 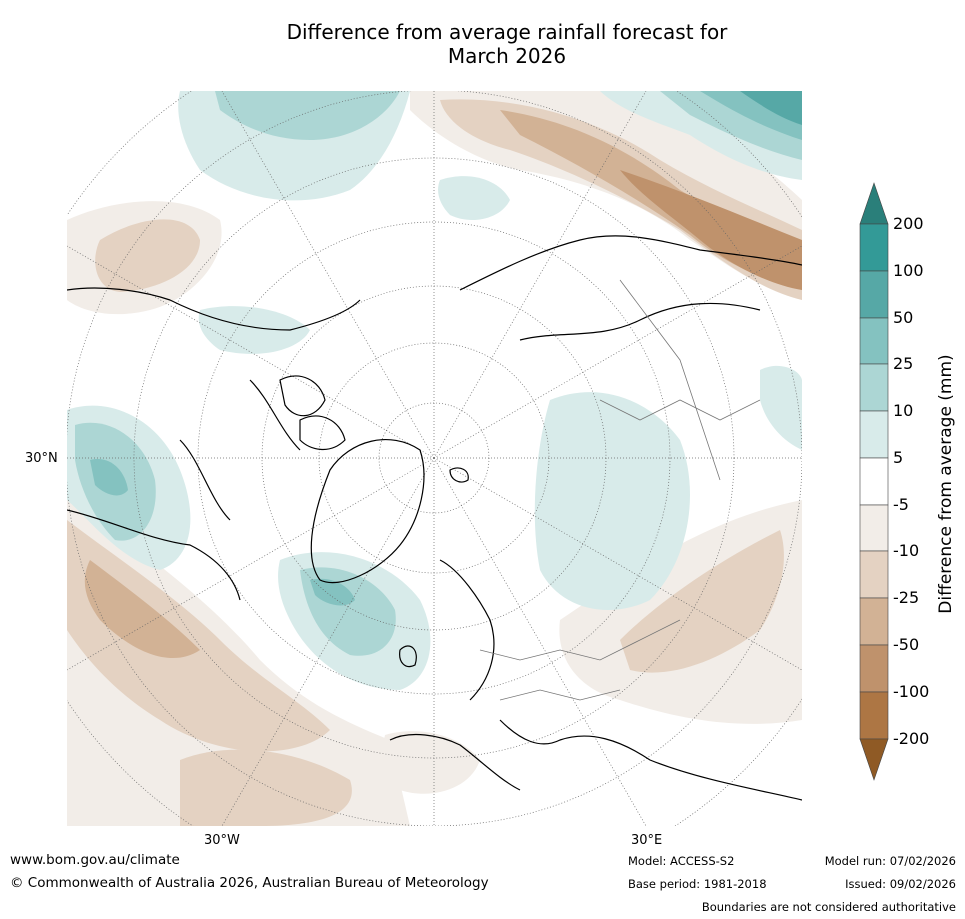 What do you see at coordinates (906, 597) in the screenshot?
I see `colorbar-tick-label: -25` at bounding box center [906, 597].